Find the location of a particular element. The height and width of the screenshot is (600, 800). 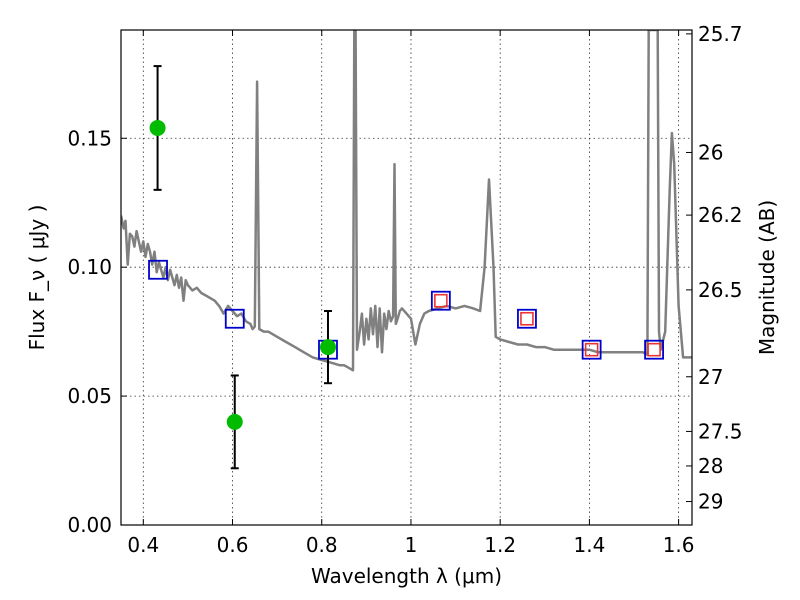

y-tick-label: 0.15 is located at coordinates (89, 138).